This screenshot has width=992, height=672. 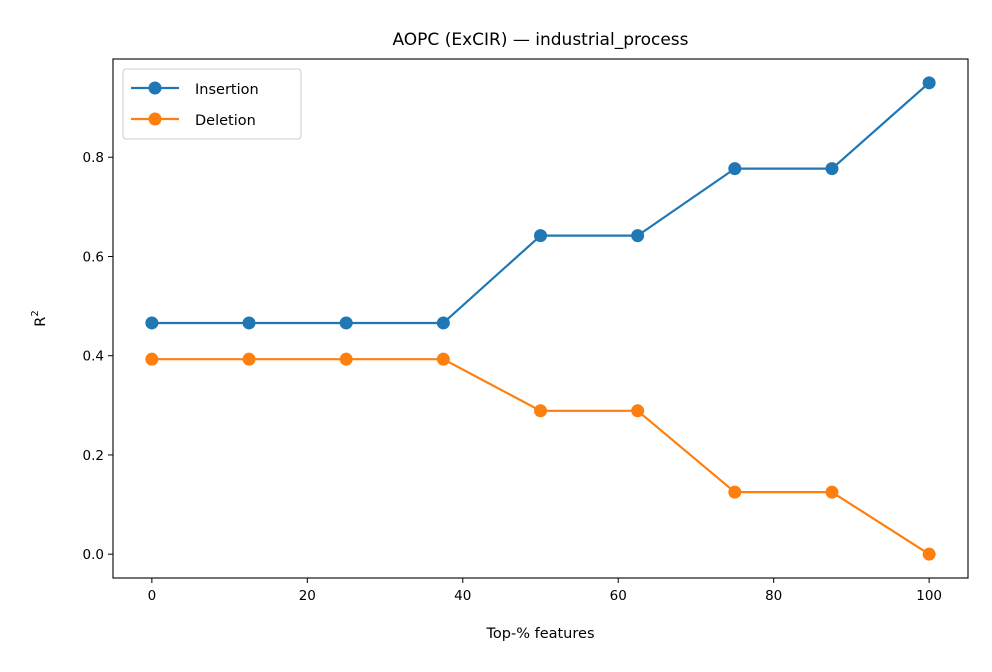 I want to click on x-tick-label: 40, so click(x=462, y=596).